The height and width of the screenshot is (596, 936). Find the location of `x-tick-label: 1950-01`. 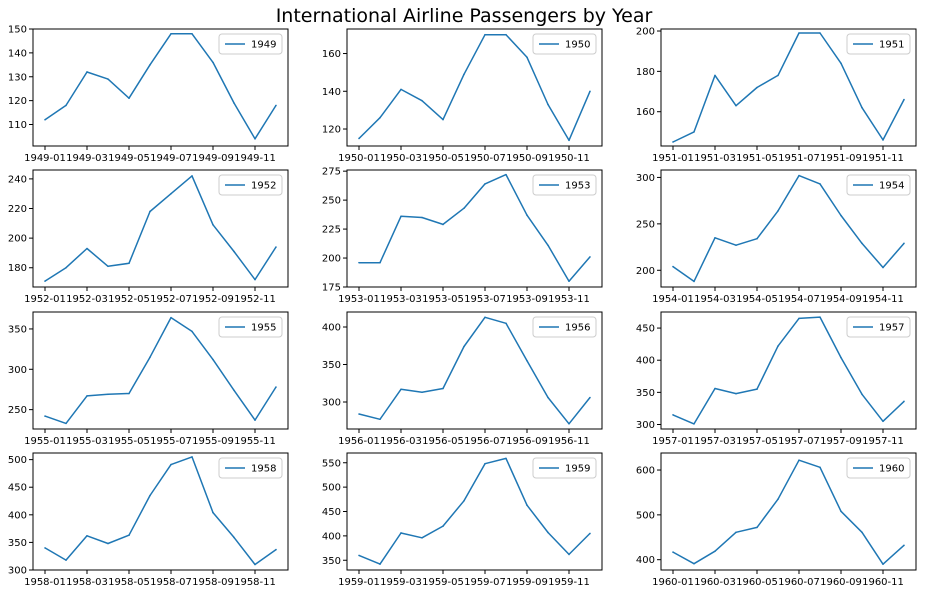

x-tick-label: 1950-01 is located at coordinates (359, 158).